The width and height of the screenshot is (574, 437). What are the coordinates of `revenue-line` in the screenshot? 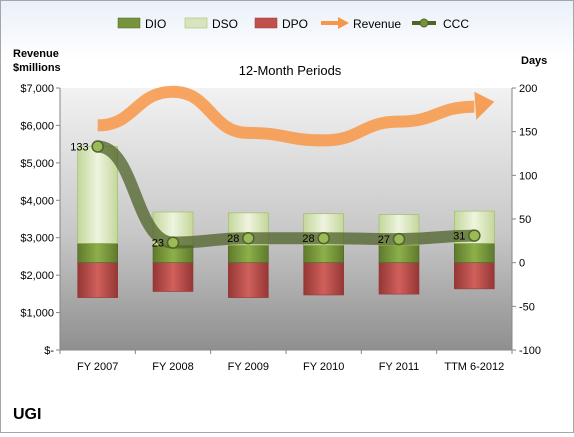 It's located at (286, 116).